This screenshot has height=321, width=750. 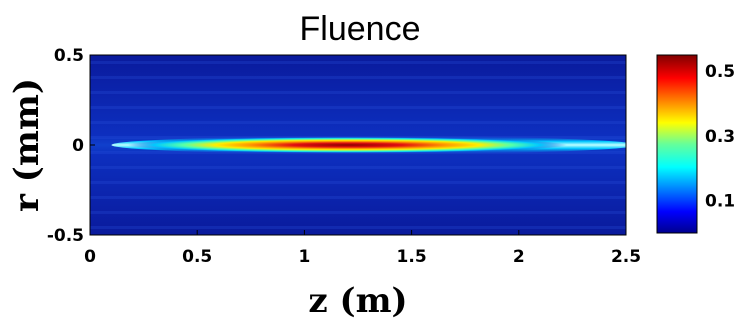 What do you see at coordinates (357, 301) in the screenshot?
I see `x-axis-label: z (m)` at bounding box center [357, 301].